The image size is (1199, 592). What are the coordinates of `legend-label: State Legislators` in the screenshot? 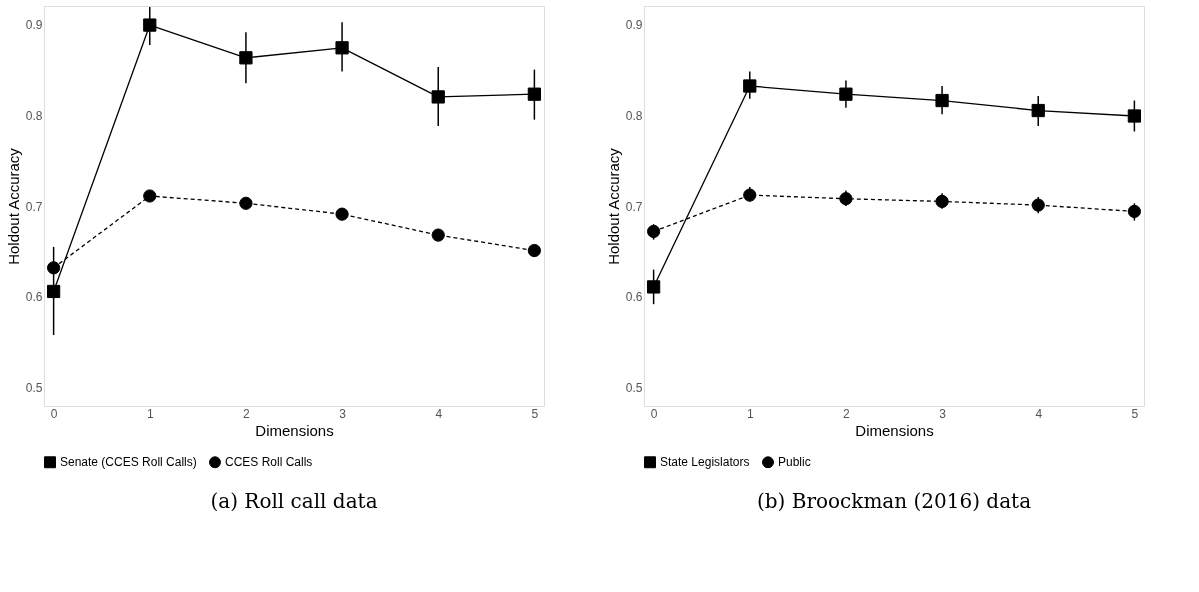 It's located at (705, 462).